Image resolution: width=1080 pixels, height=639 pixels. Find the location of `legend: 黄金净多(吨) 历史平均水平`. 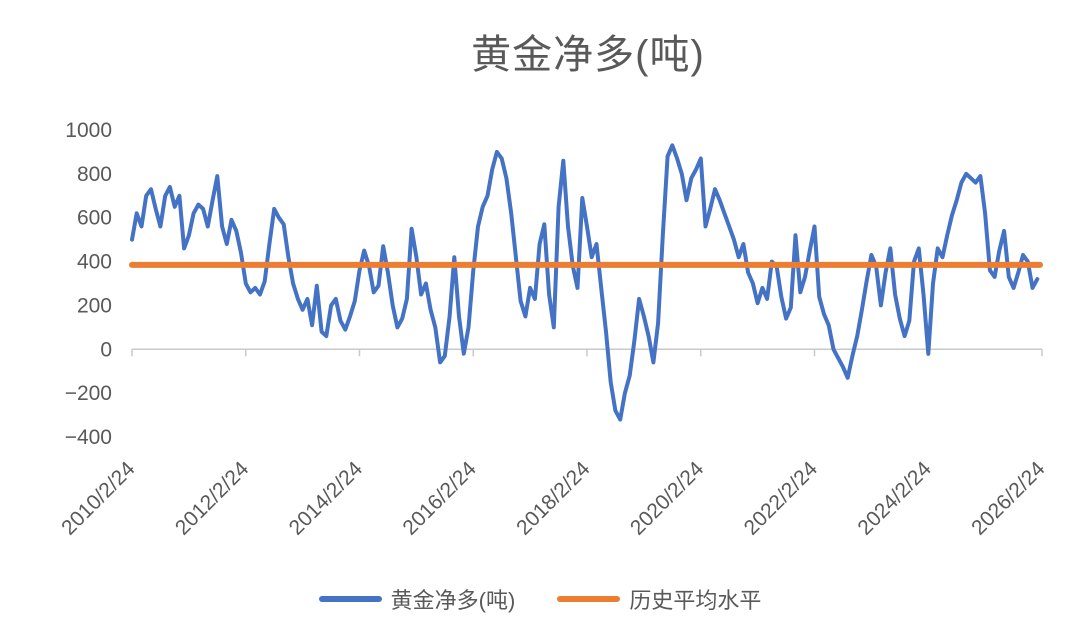

legend: 黄金净多(吨) 历史平均水平 is located at coordinates (540, 599).